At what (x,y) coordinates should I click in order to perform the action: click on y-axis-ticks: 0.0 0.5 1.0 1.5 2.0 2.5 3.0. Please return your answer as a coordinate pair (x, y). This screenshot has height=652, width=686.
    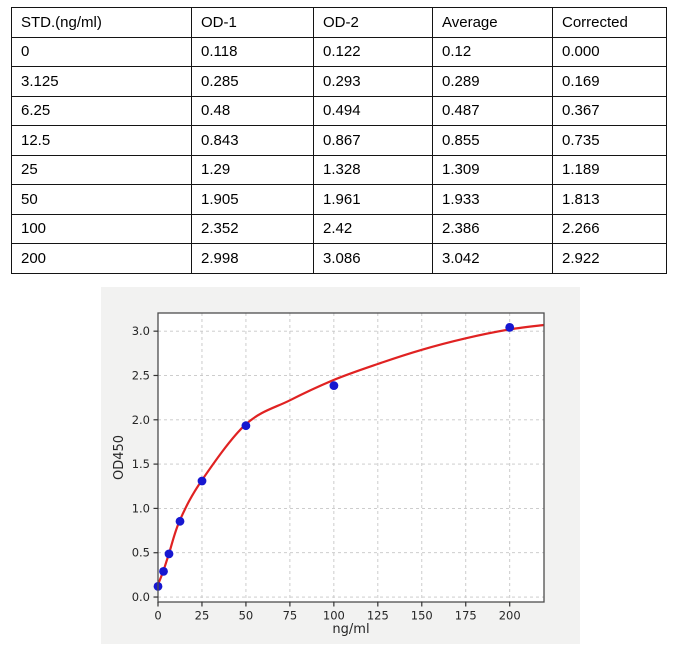
    Looking at the image, I should click on (145, 464).